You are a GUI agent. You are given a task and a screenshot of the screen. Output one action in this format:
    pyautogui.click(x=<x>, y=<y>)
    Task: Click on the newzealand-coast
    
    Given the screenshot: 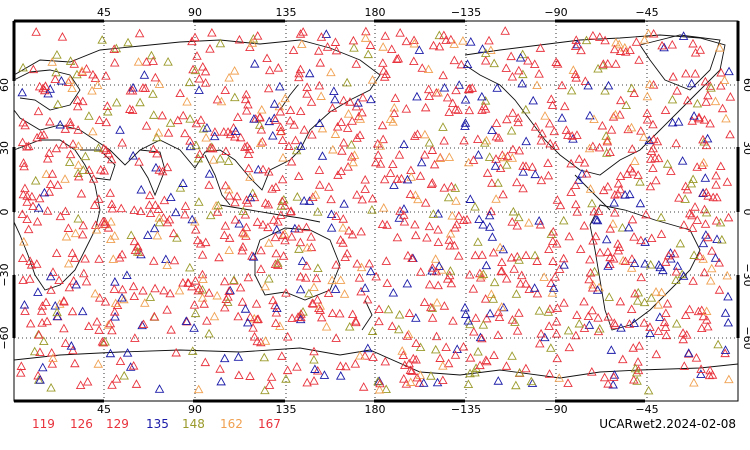 What is the action you would take?
    pyautogui.click(x=367, y=315)
    